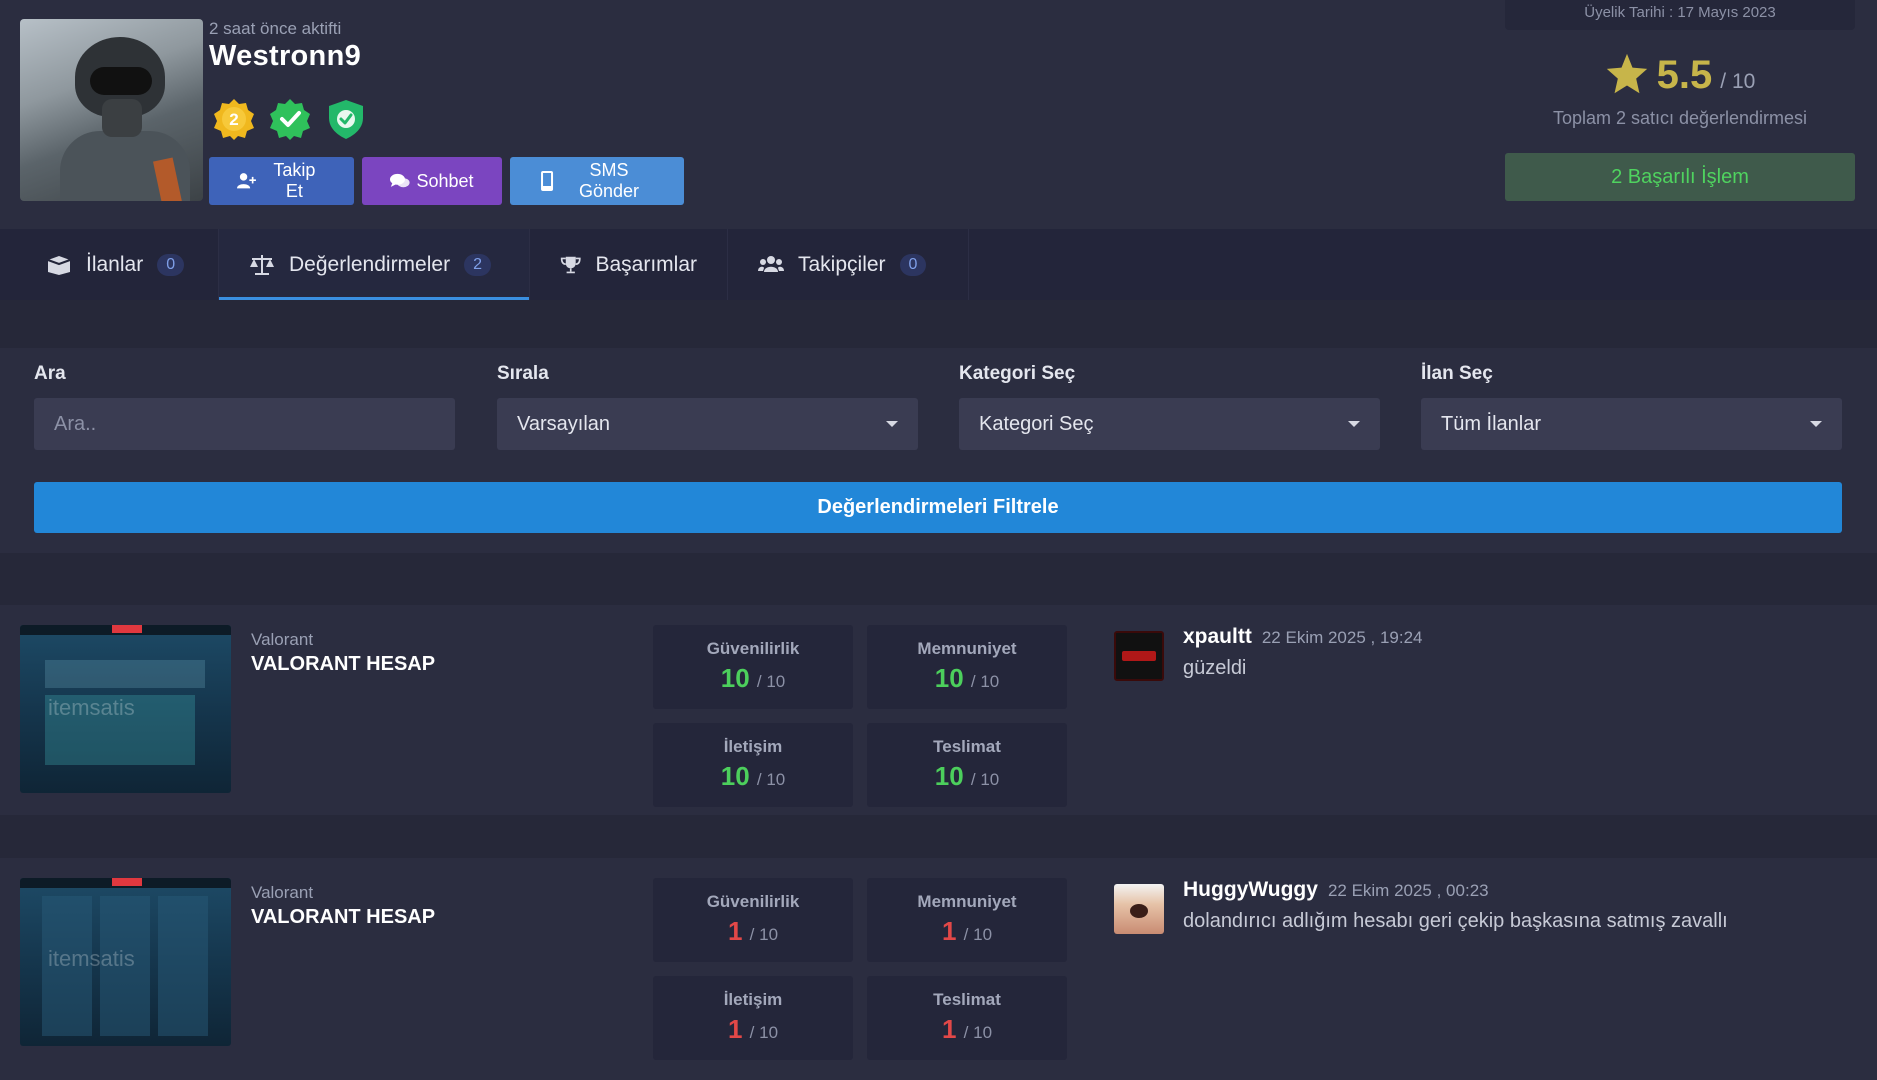 The width and height of the screenshot is (1877, 1080). I want to click on member-since: Üyelik Tarihi : 17 Mayıs 2023, so click(1680, 15).